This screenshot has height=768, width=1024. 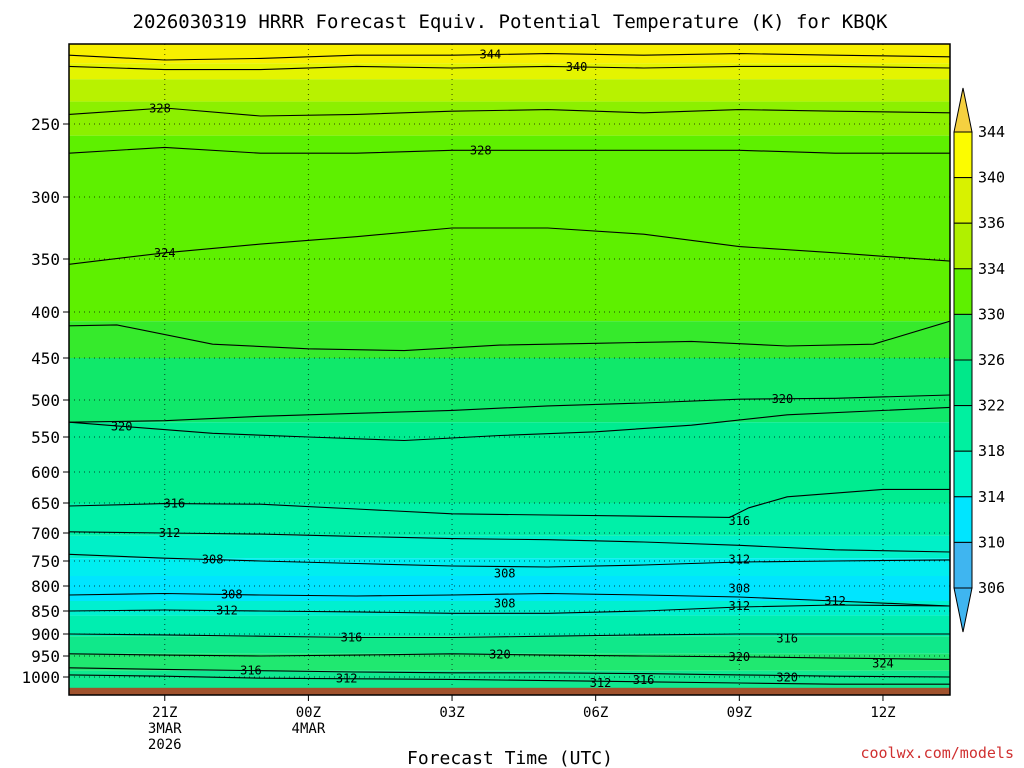 I want to click on colorbar-tick-label: 310, so click(x=991, y=542).